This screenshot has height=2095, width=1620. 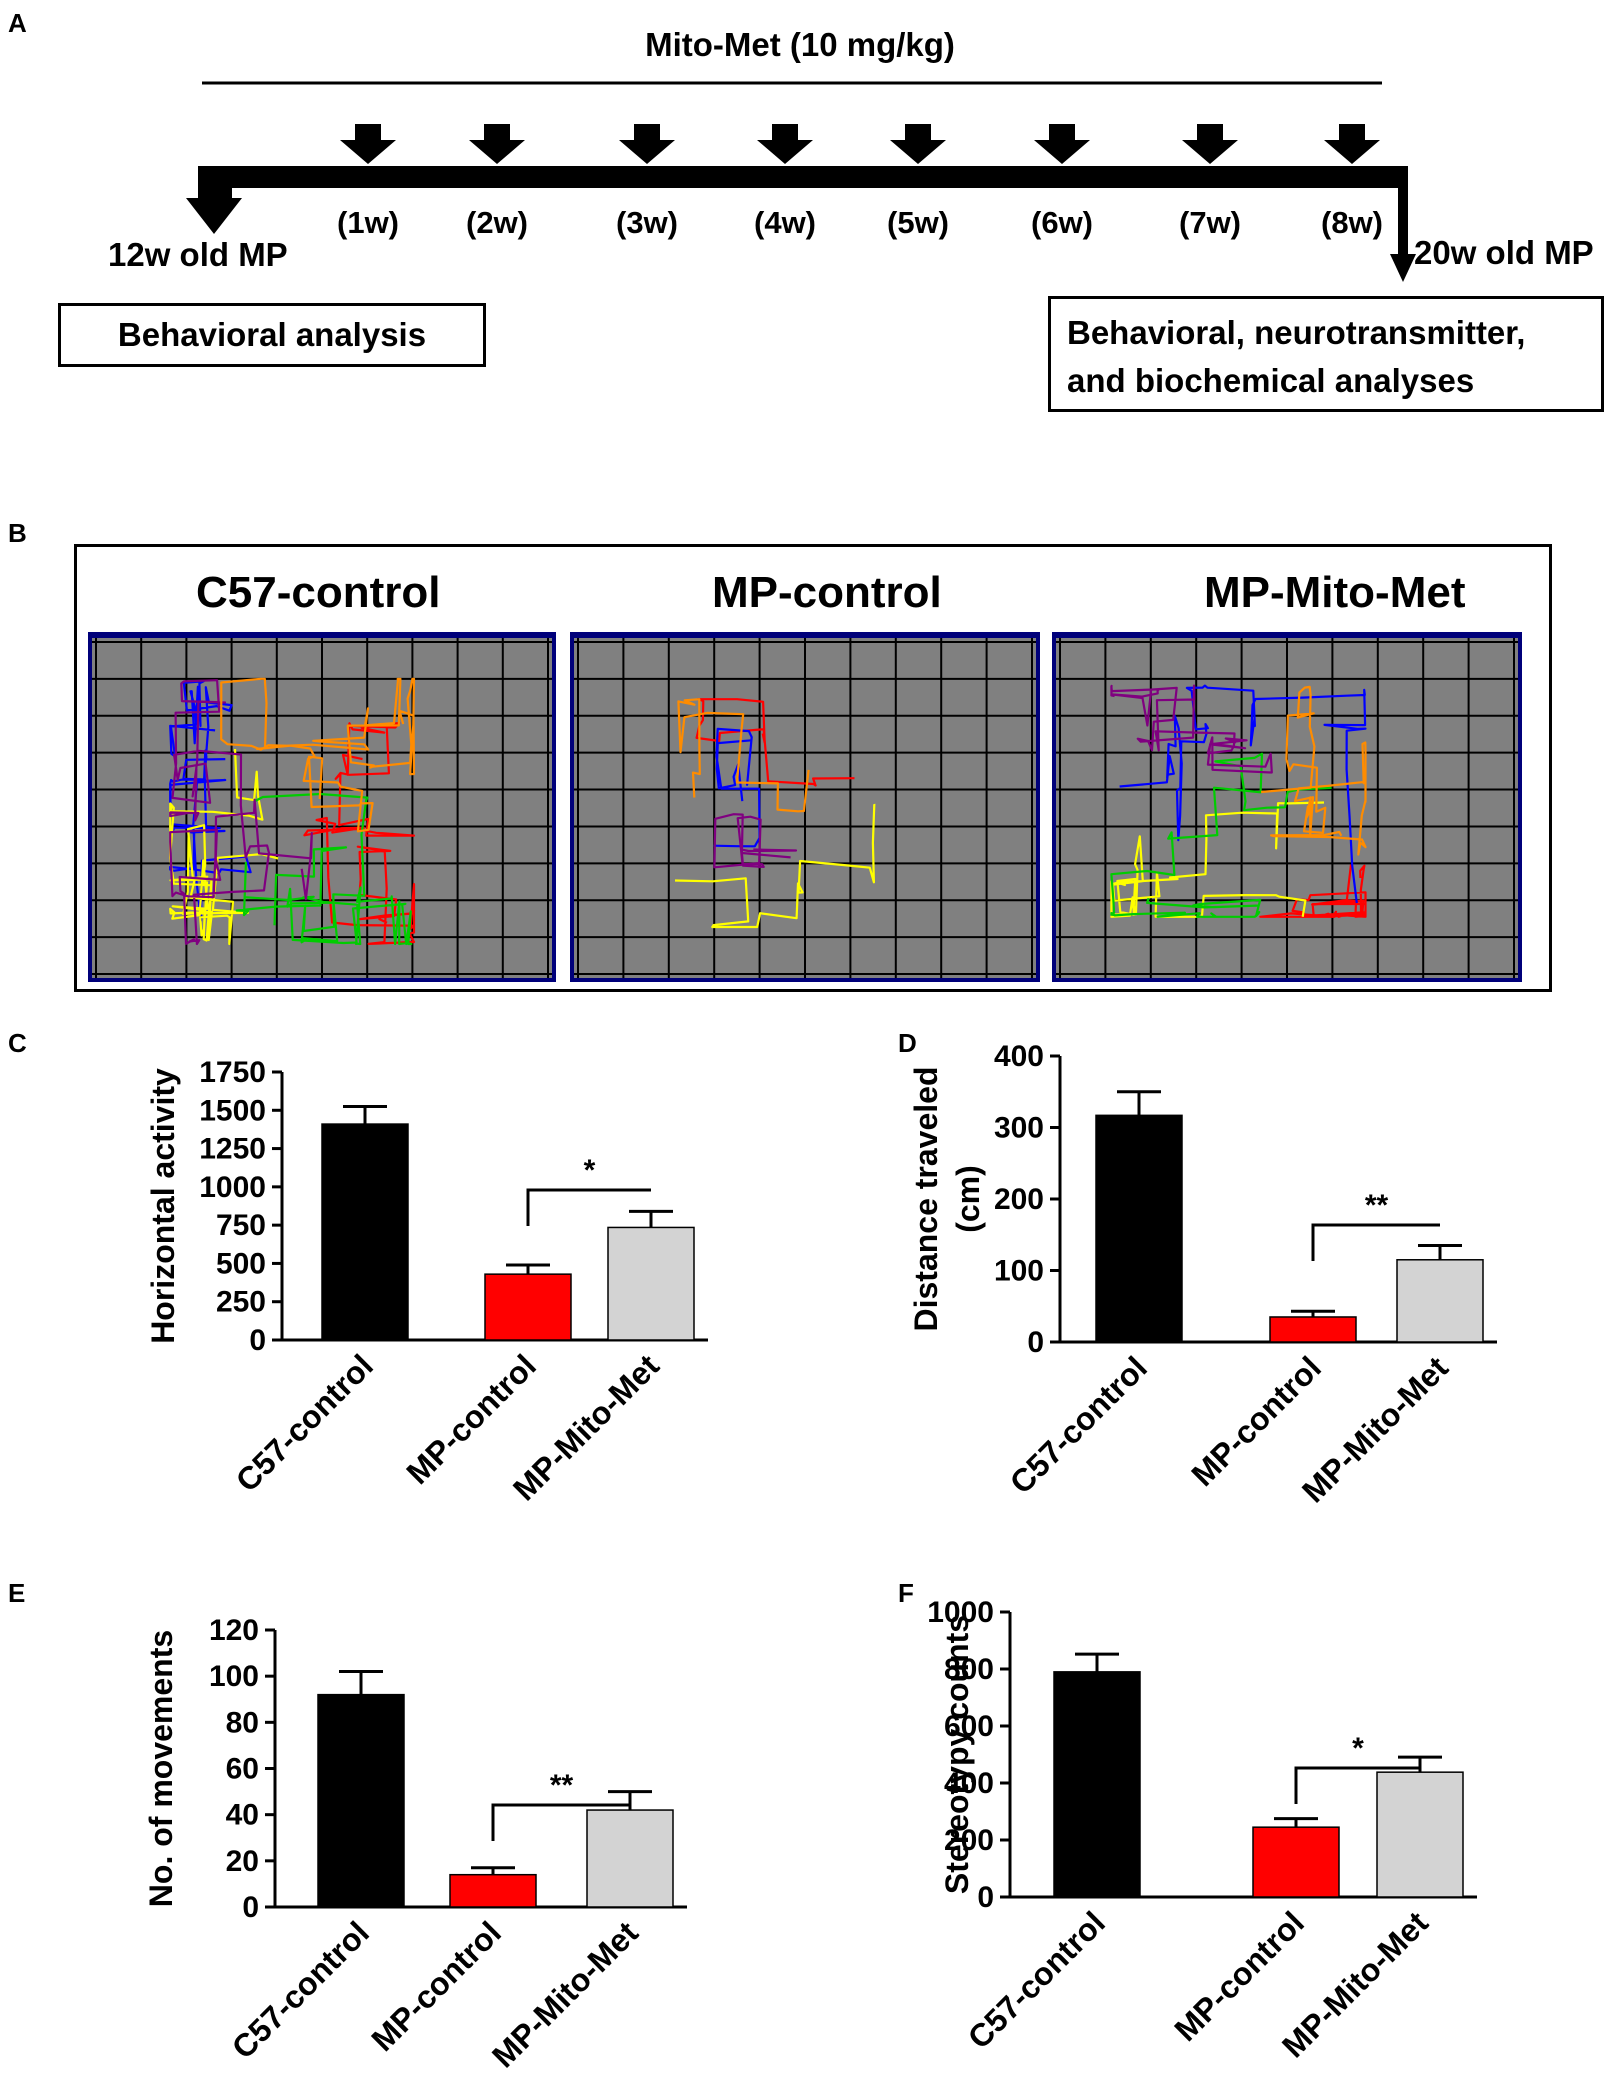 I want to click on end-analysis-line2: and biochemical analyses, so click(x=1271, y=380).